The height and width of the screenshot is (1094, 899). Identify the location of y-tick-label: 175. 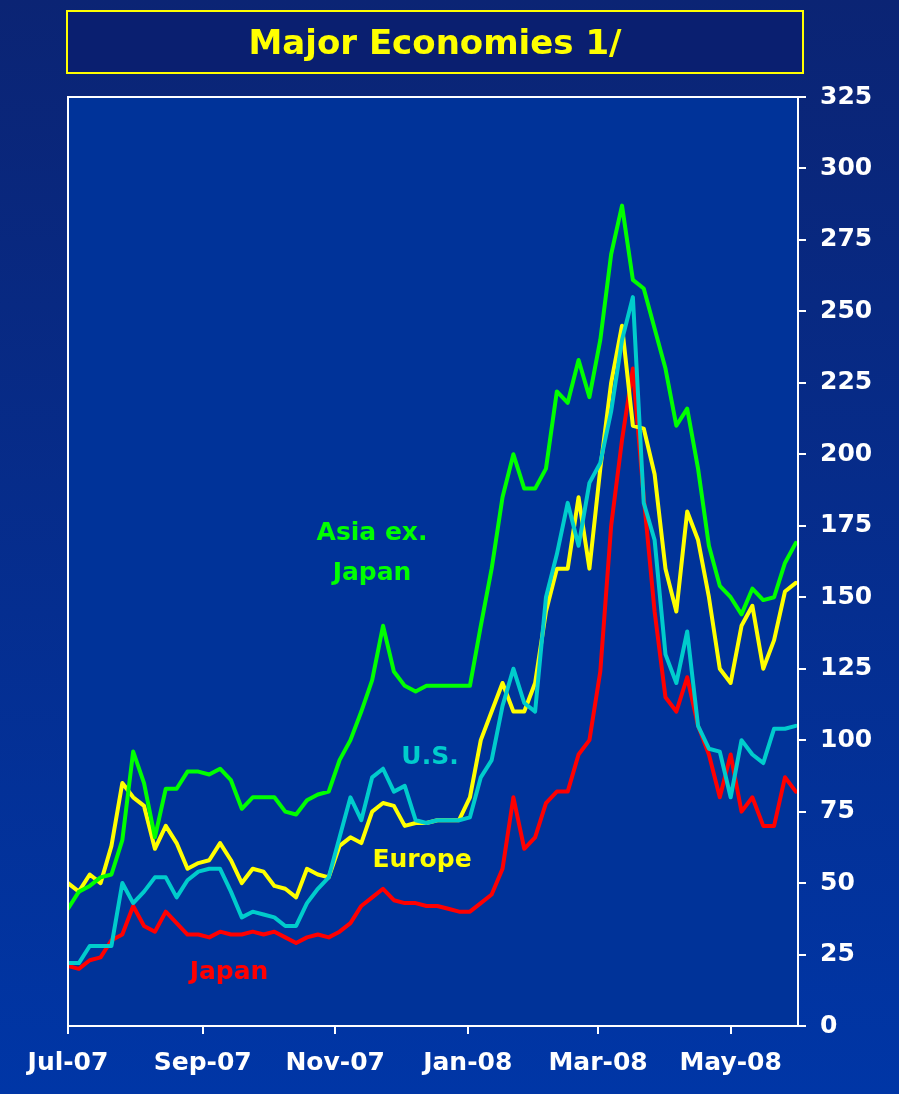
(846, 524).